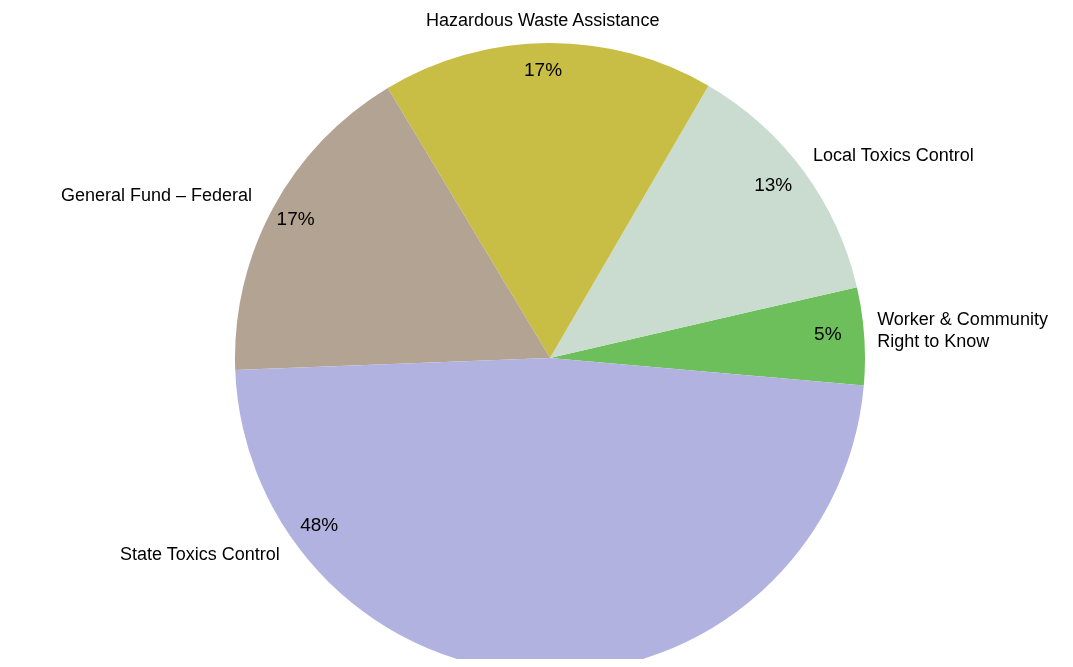  I want to click on slice-label: Local Toxics Control, so click(893, 155).